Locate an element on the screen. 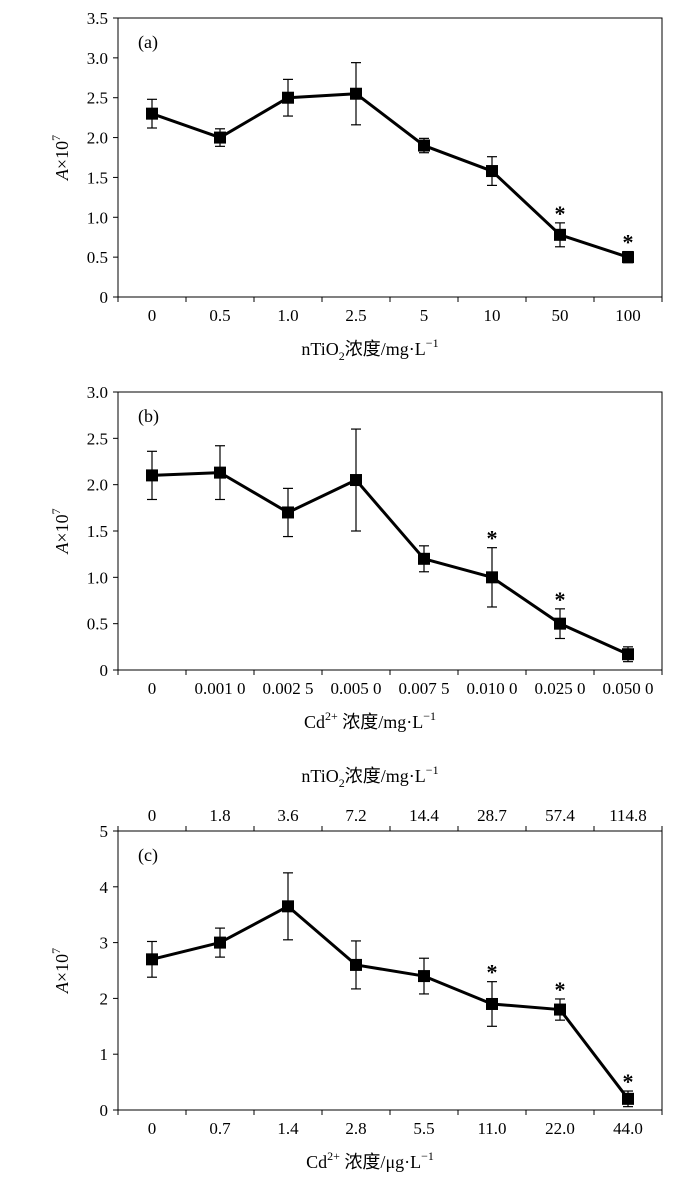  x-tick-label: 11.0 is located at coordinates (491, 1128).